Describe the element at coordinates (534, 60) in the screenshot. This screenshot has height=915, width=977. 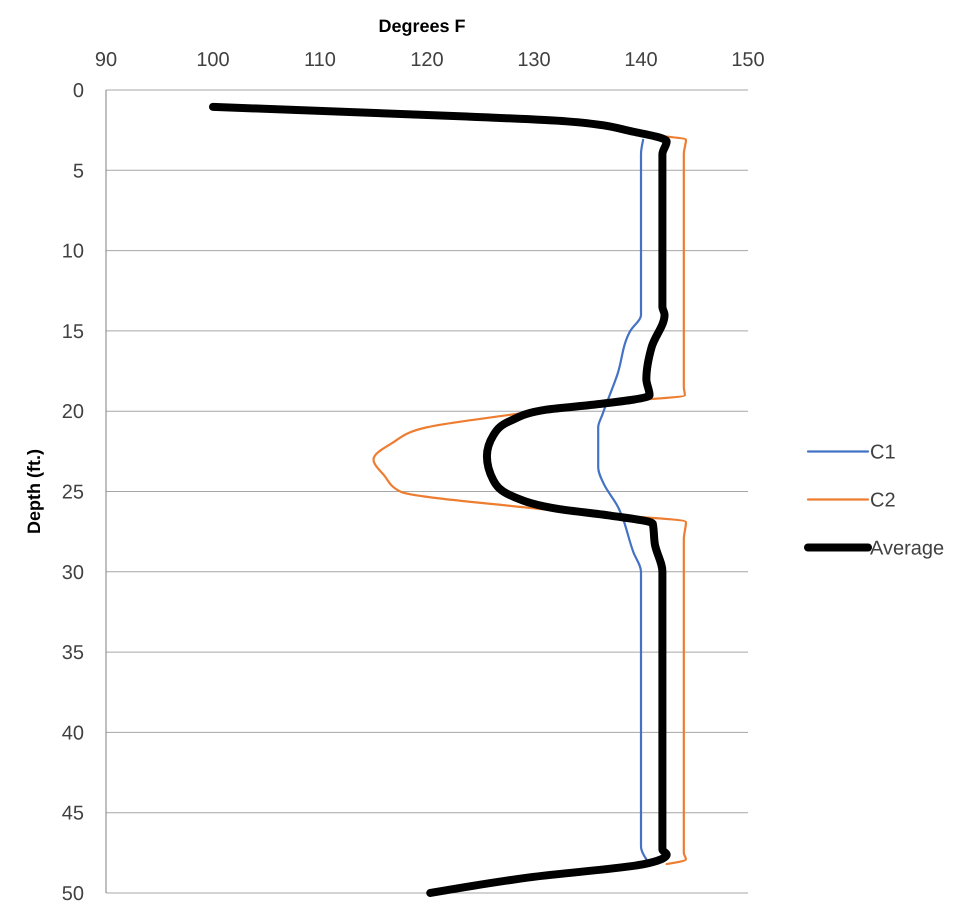
I see `x-tick-label: 130` at that location.